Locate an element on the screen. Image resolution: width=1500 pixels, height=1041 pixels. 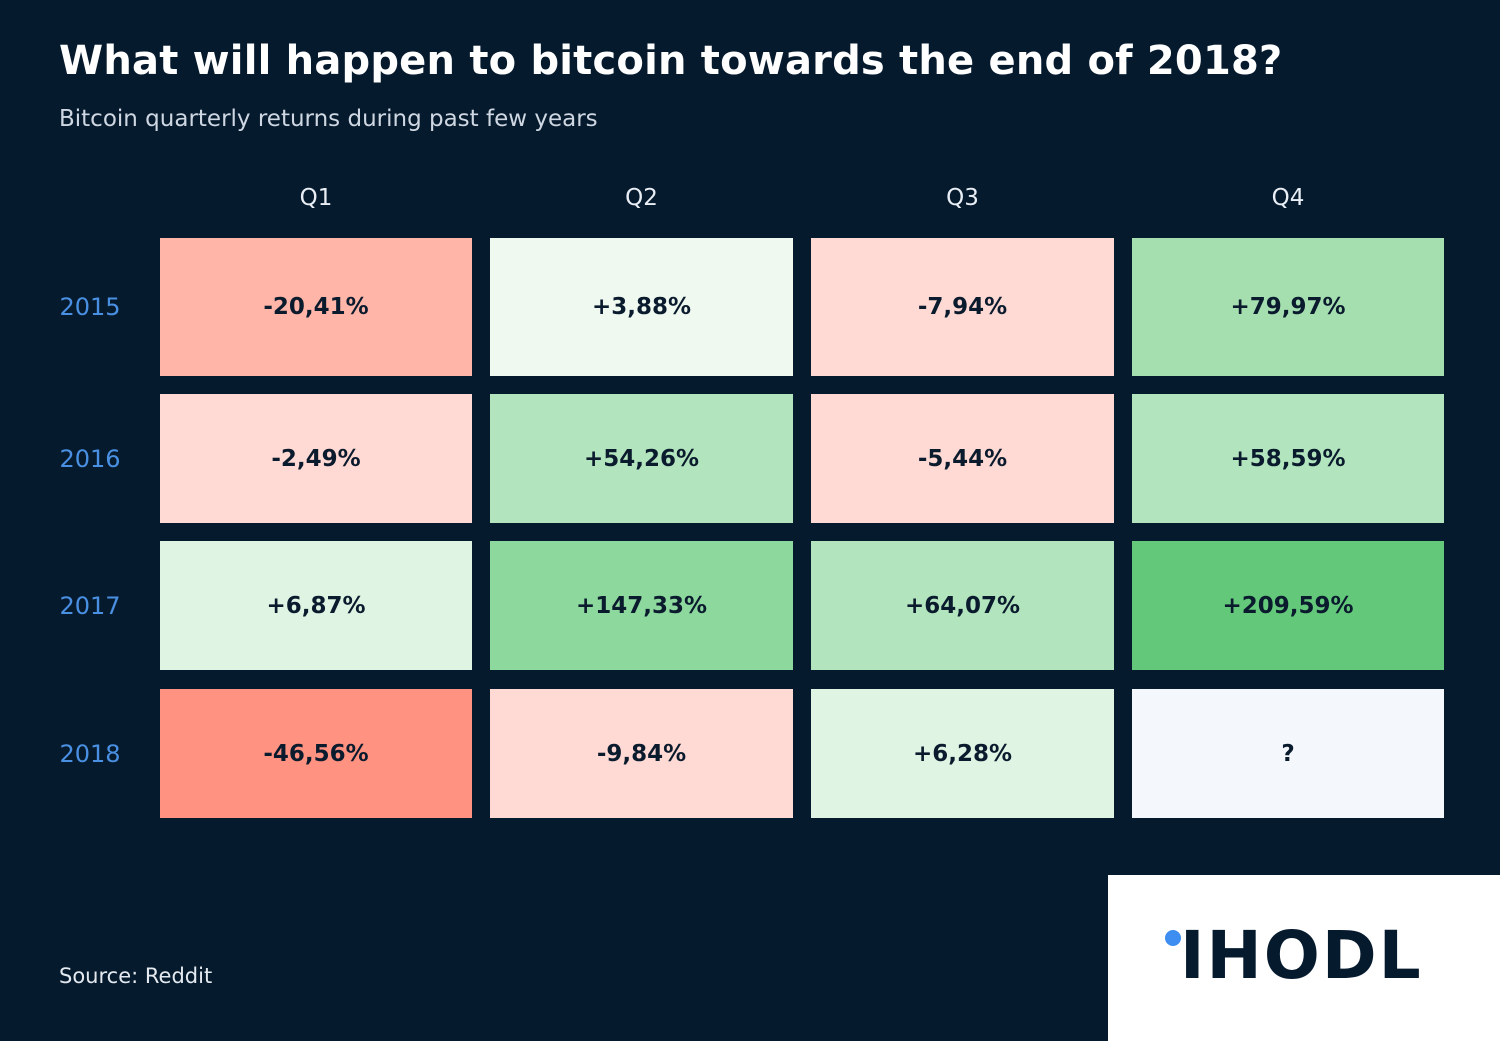
heatmap-cell-2018-q1: -46,56% is located at coordinates (316, 753).